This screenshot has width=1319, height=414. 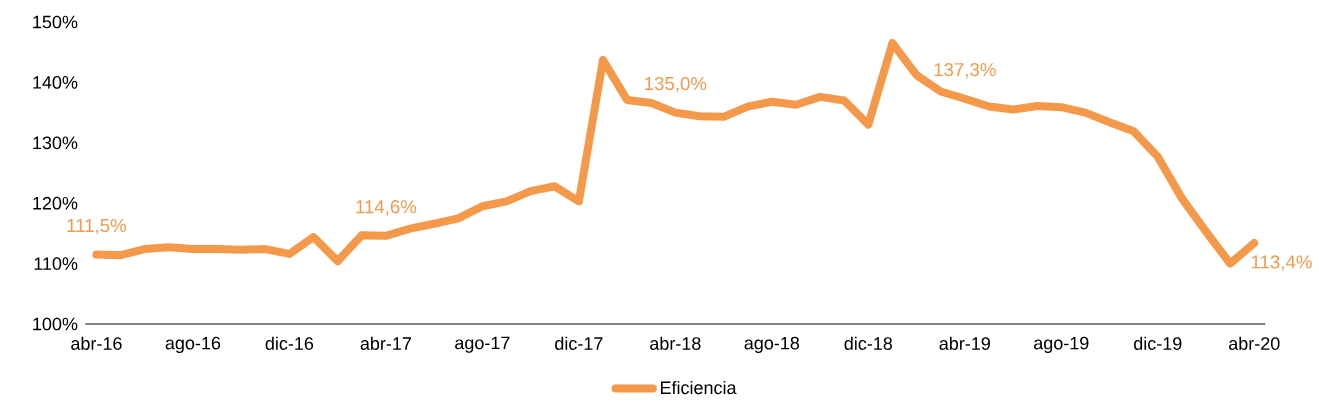 What do you see at coordinates (55, 82) in the screenshot?
I see `y-tick-label: 140%` at bounding box center [55, 82].